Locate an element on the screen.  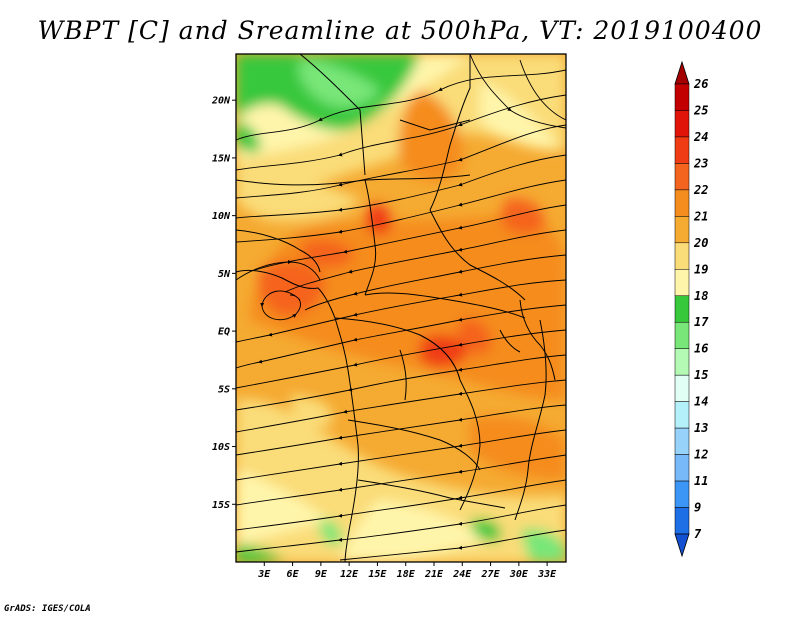
colorbar-label: 15 is located at coordinates (701, 375).